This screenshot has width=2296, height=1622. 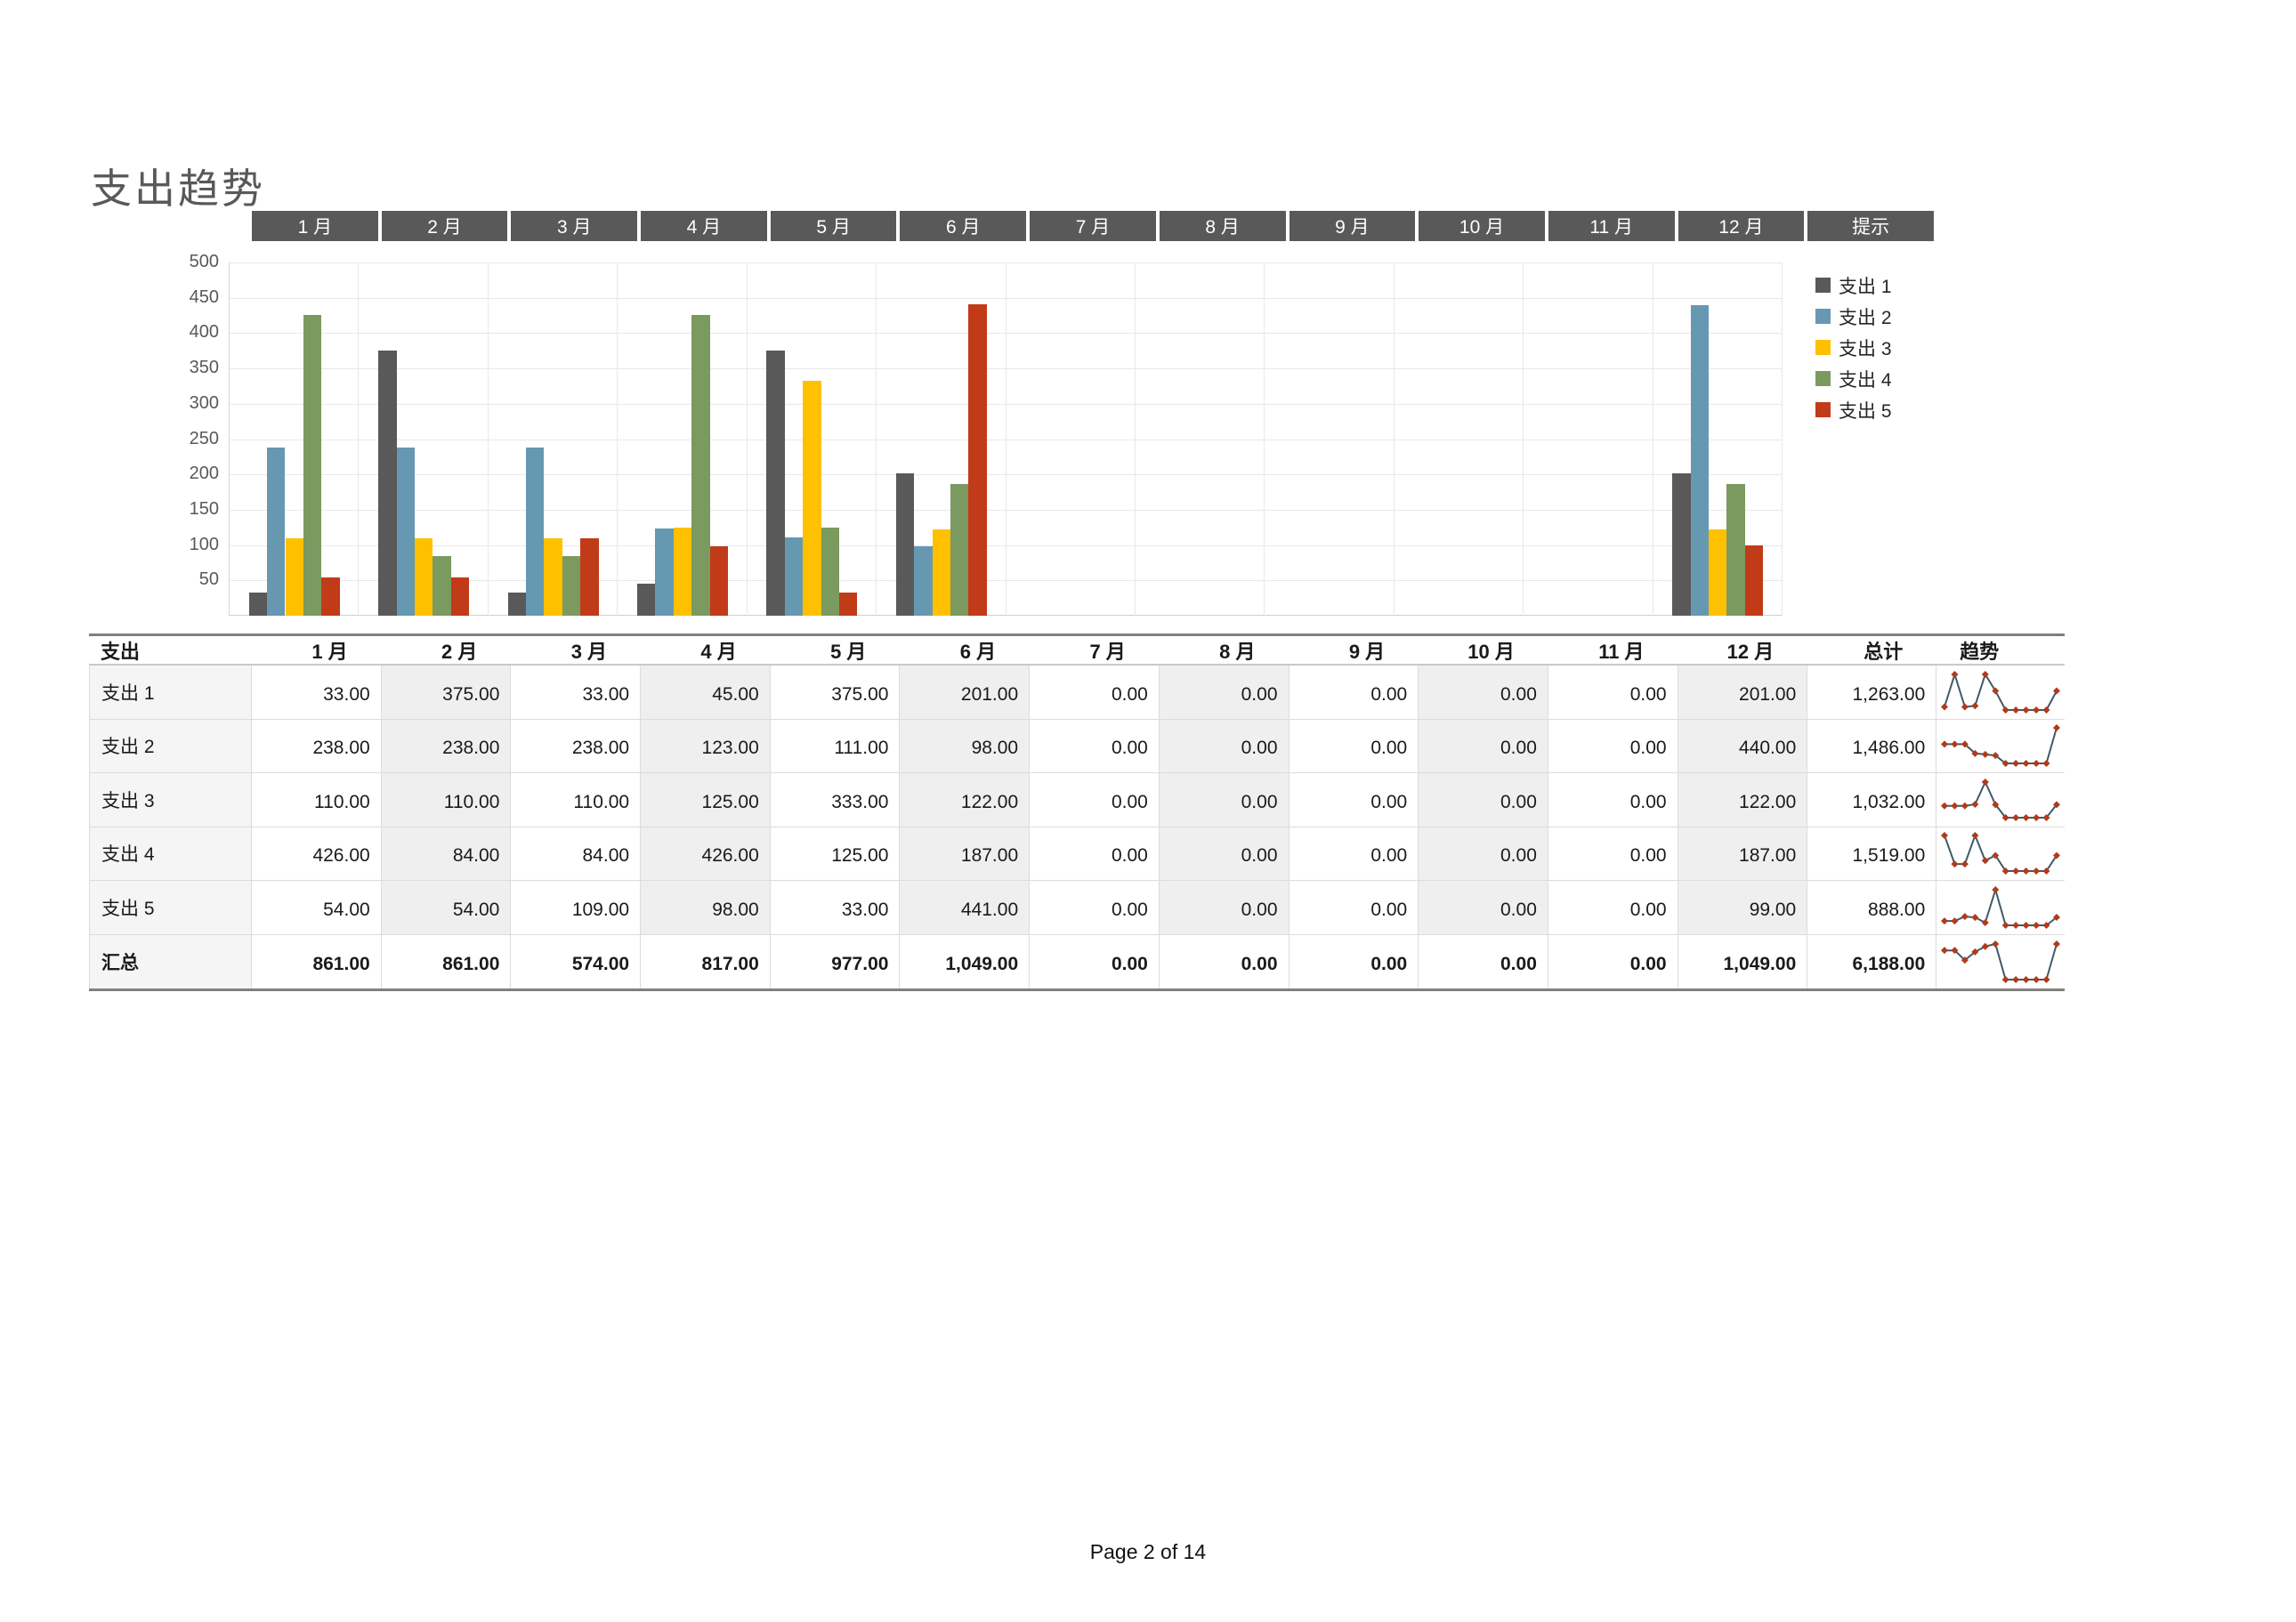 I want to click on value-cell-r3-m6: 122.00, so click(x=965, y=800).